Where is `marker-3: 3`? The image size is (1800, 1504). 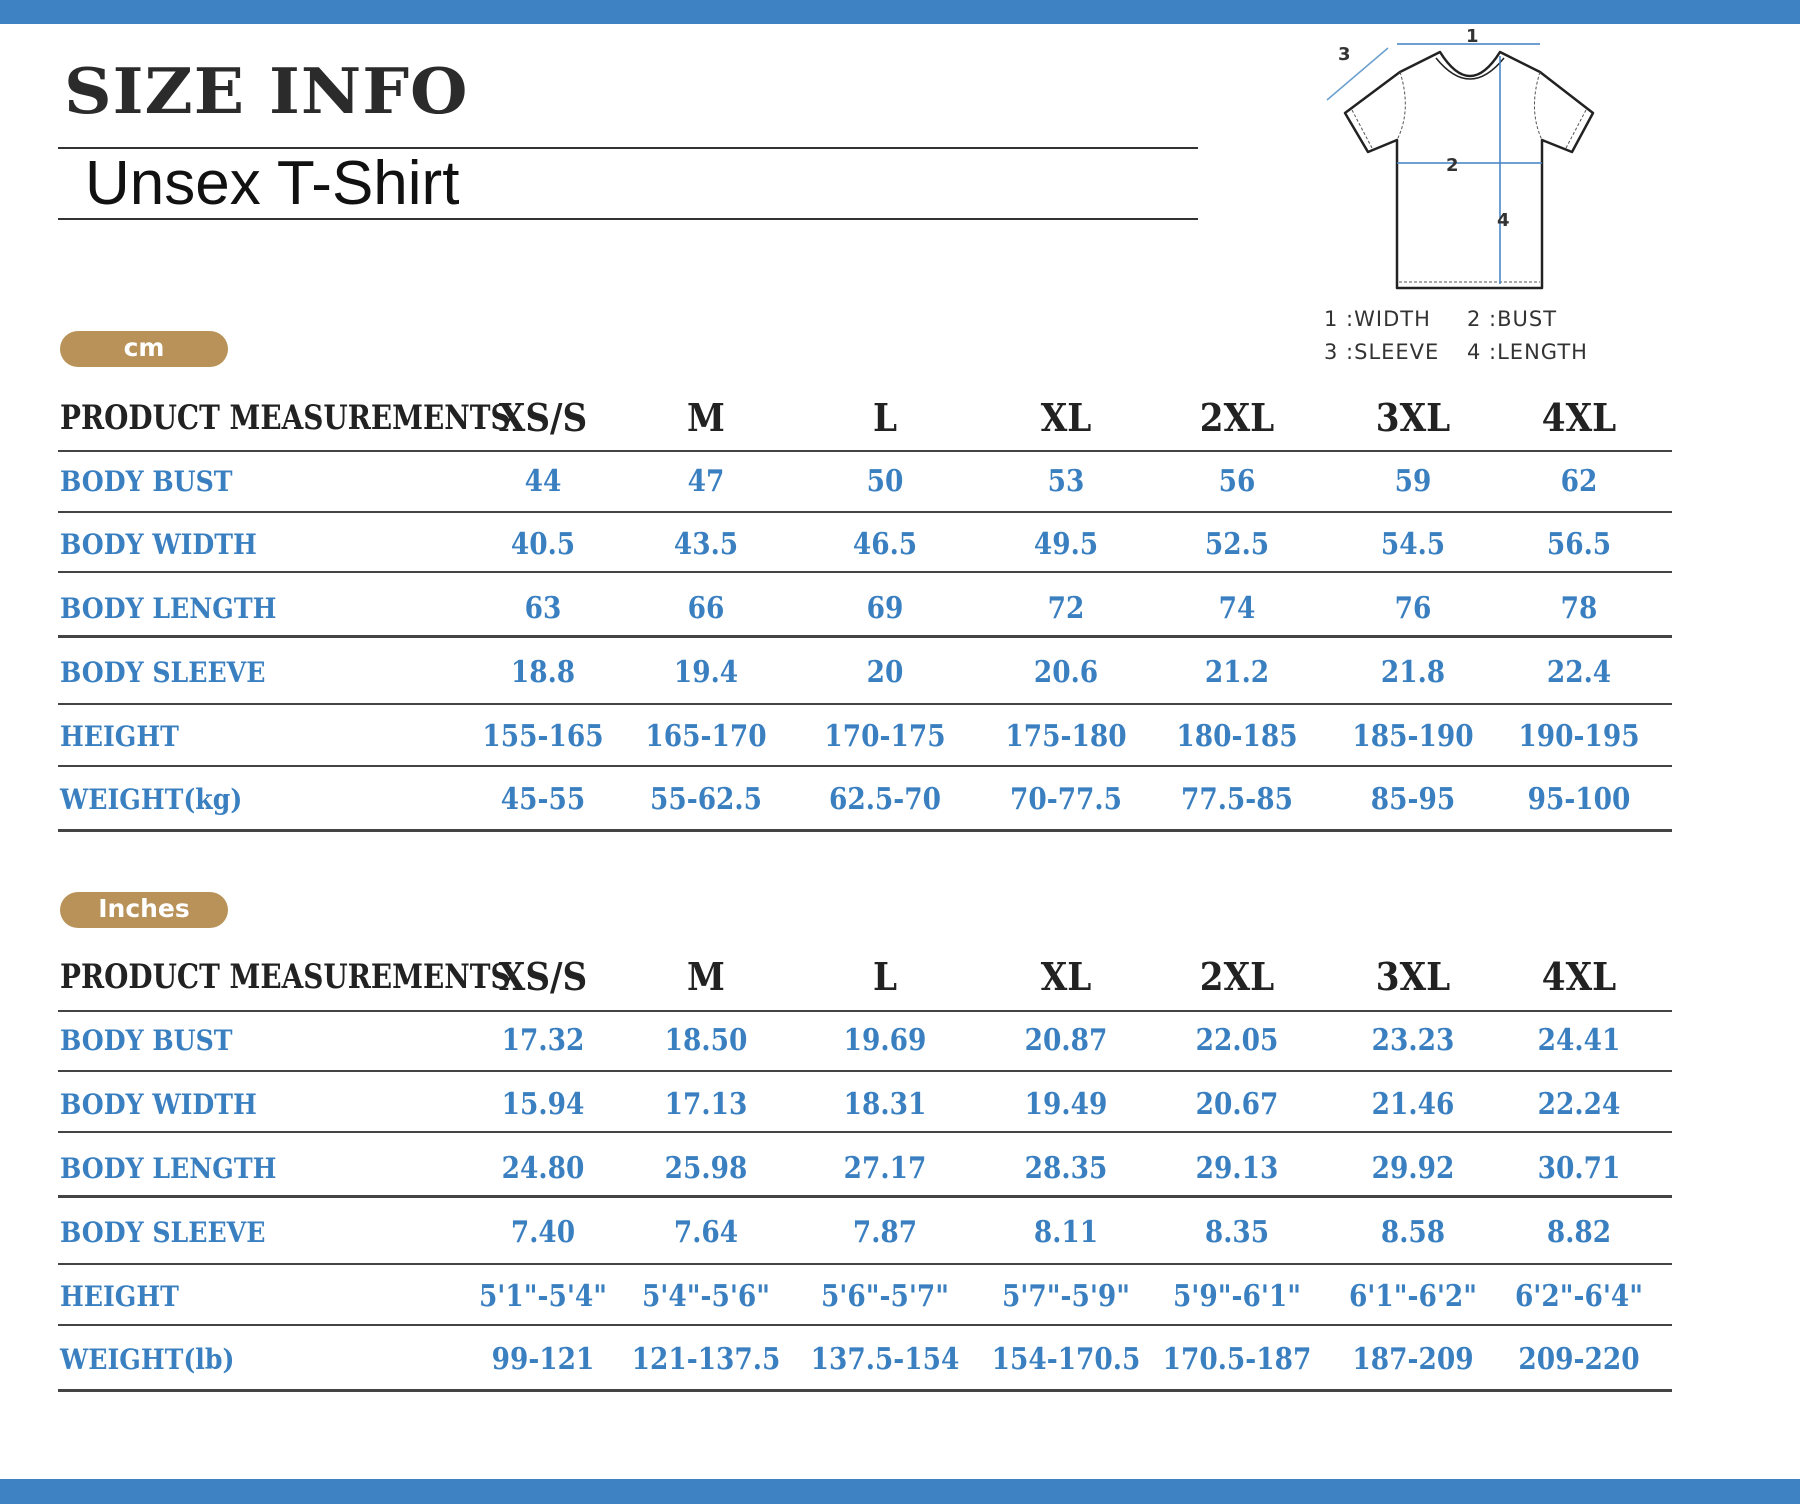
marker-3: 3 is located at coordinates (1344, 54).